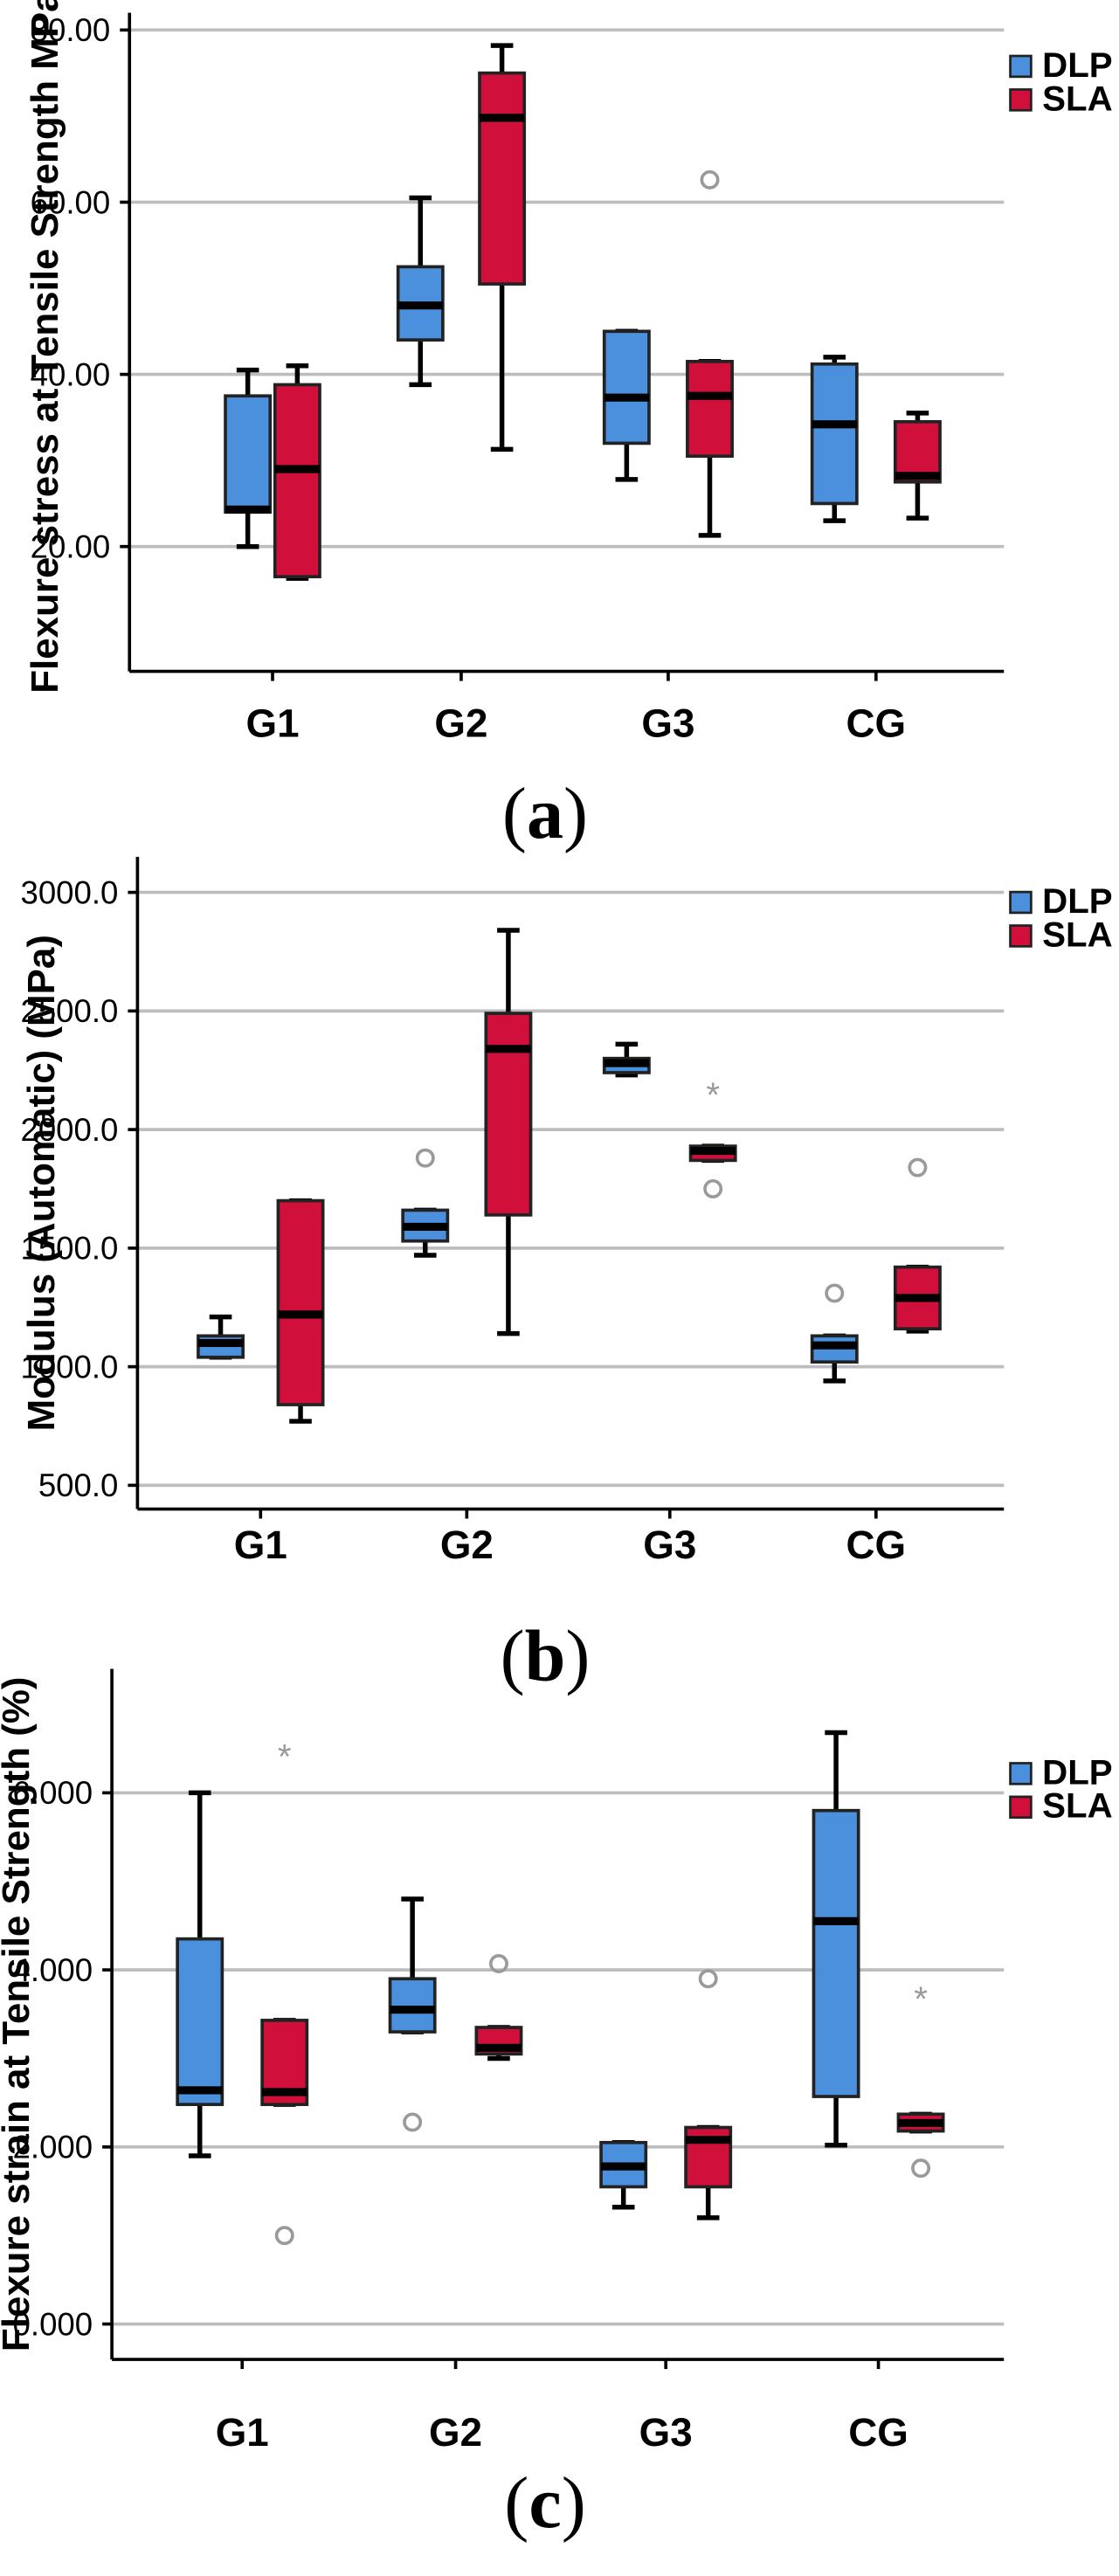  What do you see at coordinates (71, 547) in the screenshot?
I see `y-tick-label: 20.00` at bounding box center [71, 547].